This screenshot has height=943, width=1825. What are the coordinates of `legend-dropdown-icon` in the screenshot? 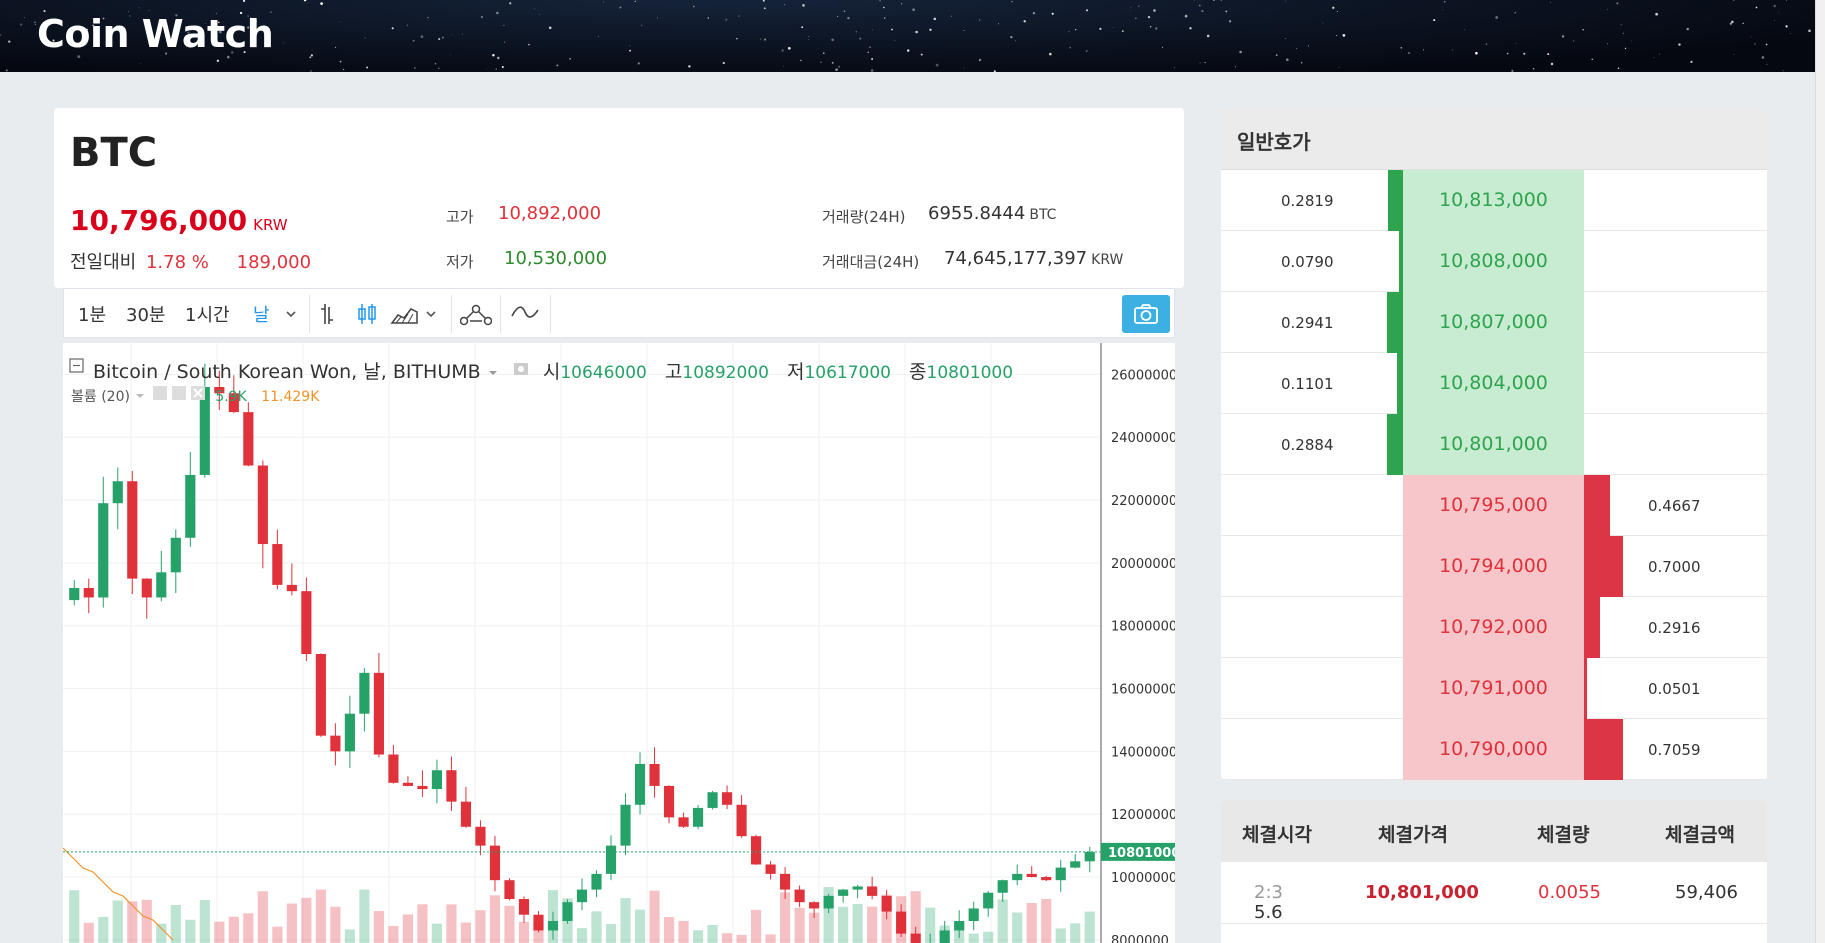 It's located at (493, 373).